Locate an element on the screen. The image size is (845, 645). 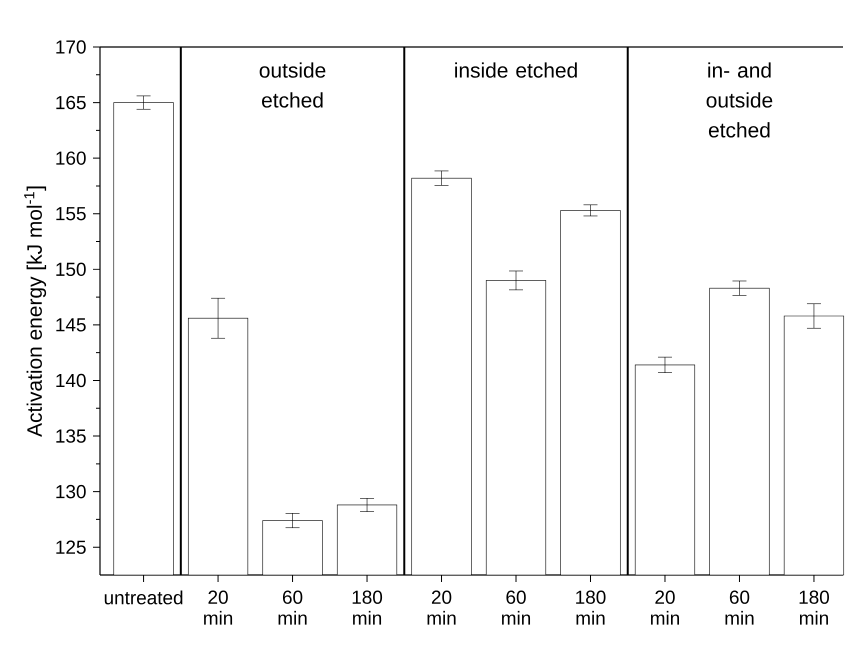
y-axis-title: Activation energy [kJ mol$^{-1}$] is located at coordinates (35, 311).